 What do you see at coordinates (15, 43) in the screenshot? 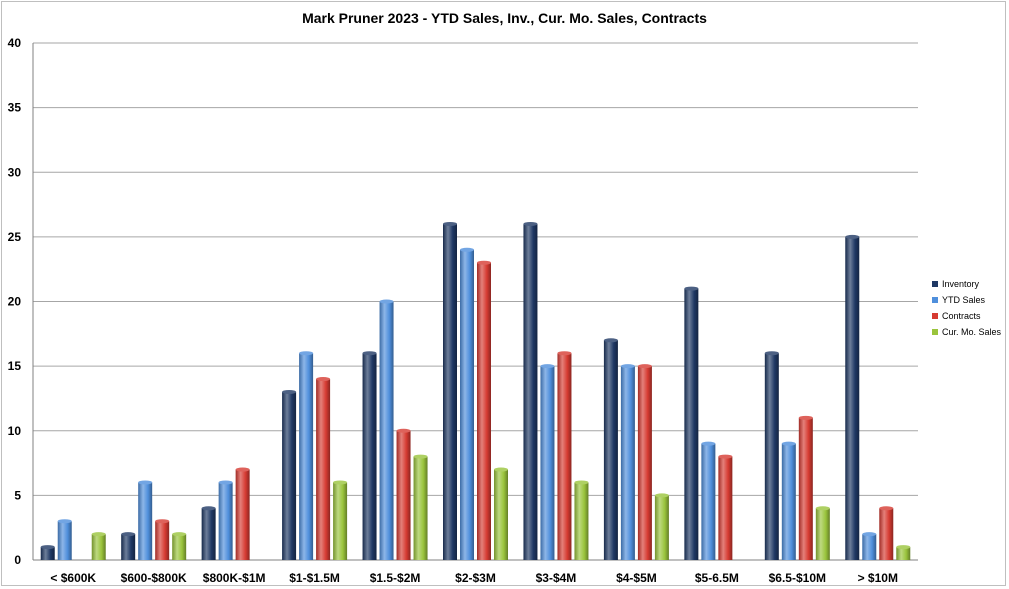
I see `y-tick-label: 40` at bounding box center [15, 43].